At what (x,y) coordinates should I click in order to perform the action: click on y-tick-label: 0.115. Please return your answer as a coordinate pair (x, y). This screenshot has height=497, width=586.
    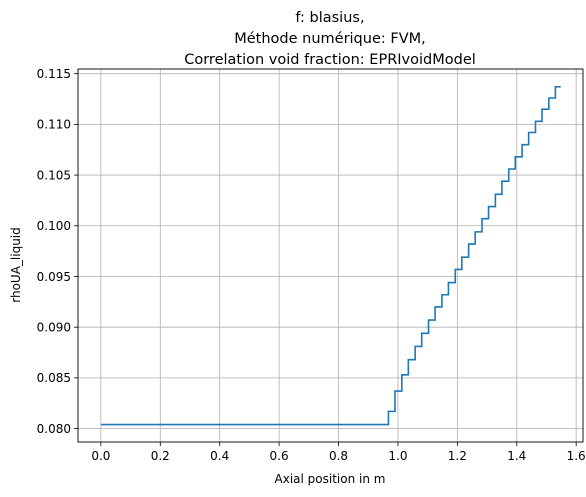
    Looking at the image, I should click on (54, 74).